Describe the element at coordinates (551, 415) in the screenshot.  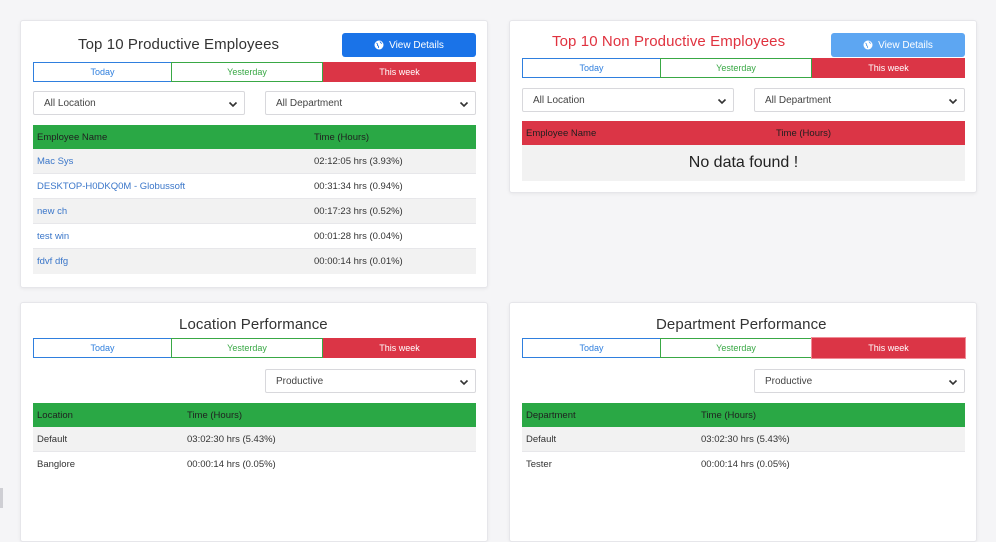
I see `column-department: Department` at that location.